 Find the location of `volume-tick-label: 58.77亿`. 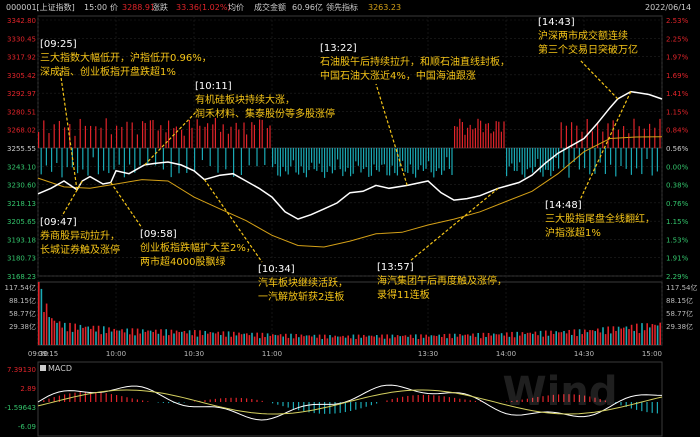

volume-tick-label: 58.77亿 is located at coordinates (679, 313).